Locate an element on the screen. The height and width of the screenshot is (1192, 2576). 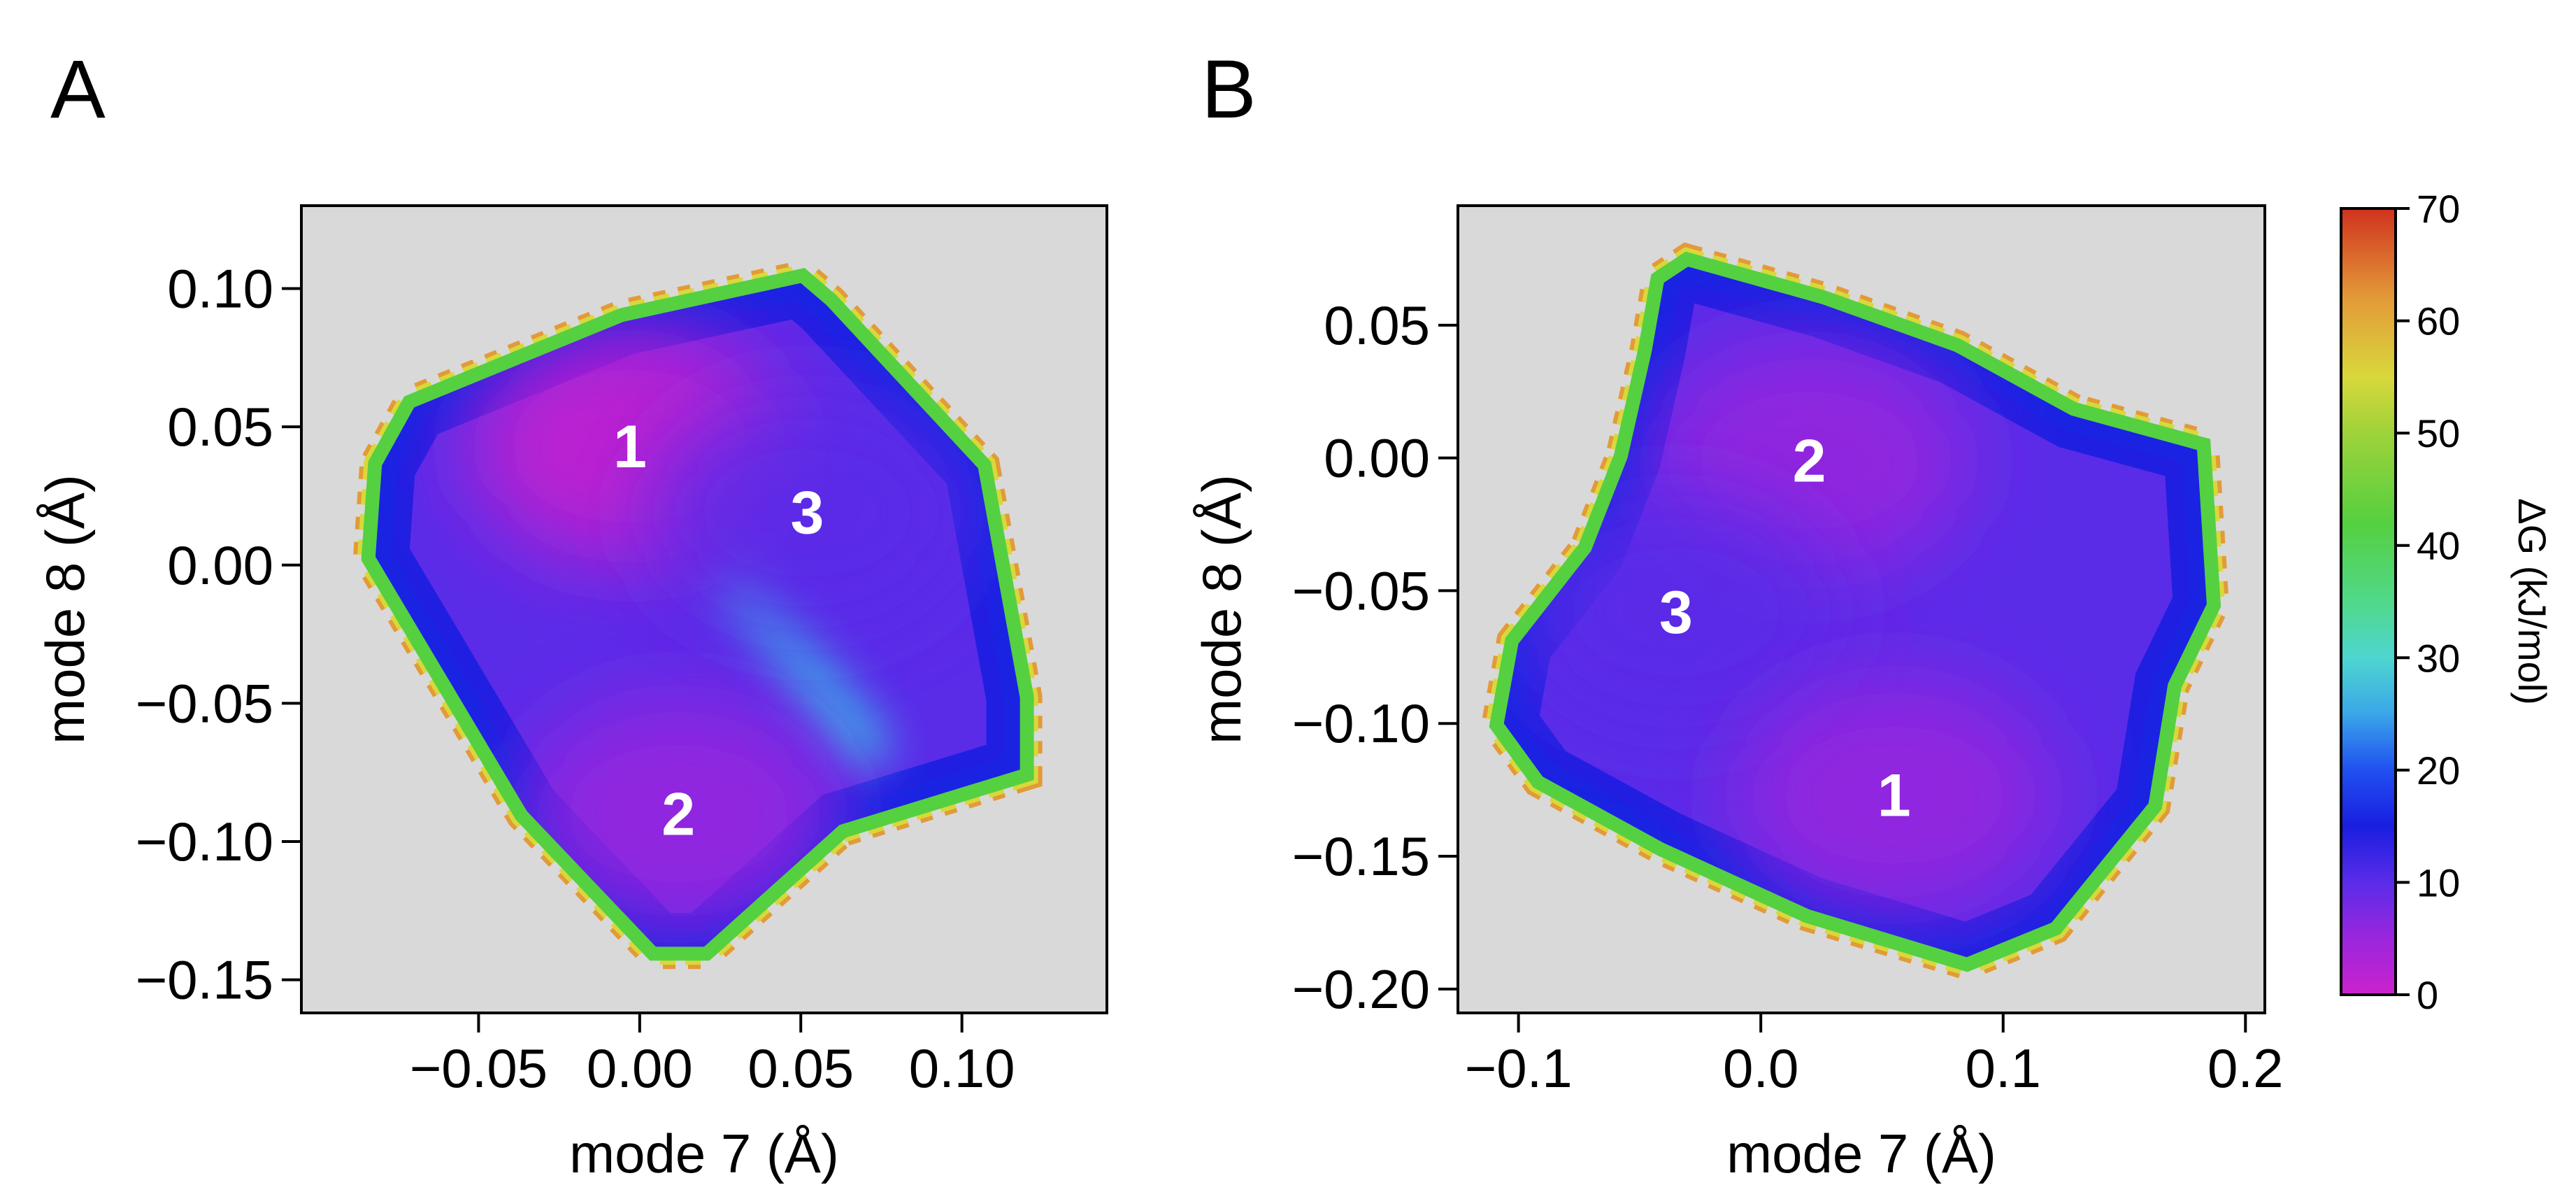
panel-b-basin-labels: 2 3 1 is located at coordinates (1785, 628).